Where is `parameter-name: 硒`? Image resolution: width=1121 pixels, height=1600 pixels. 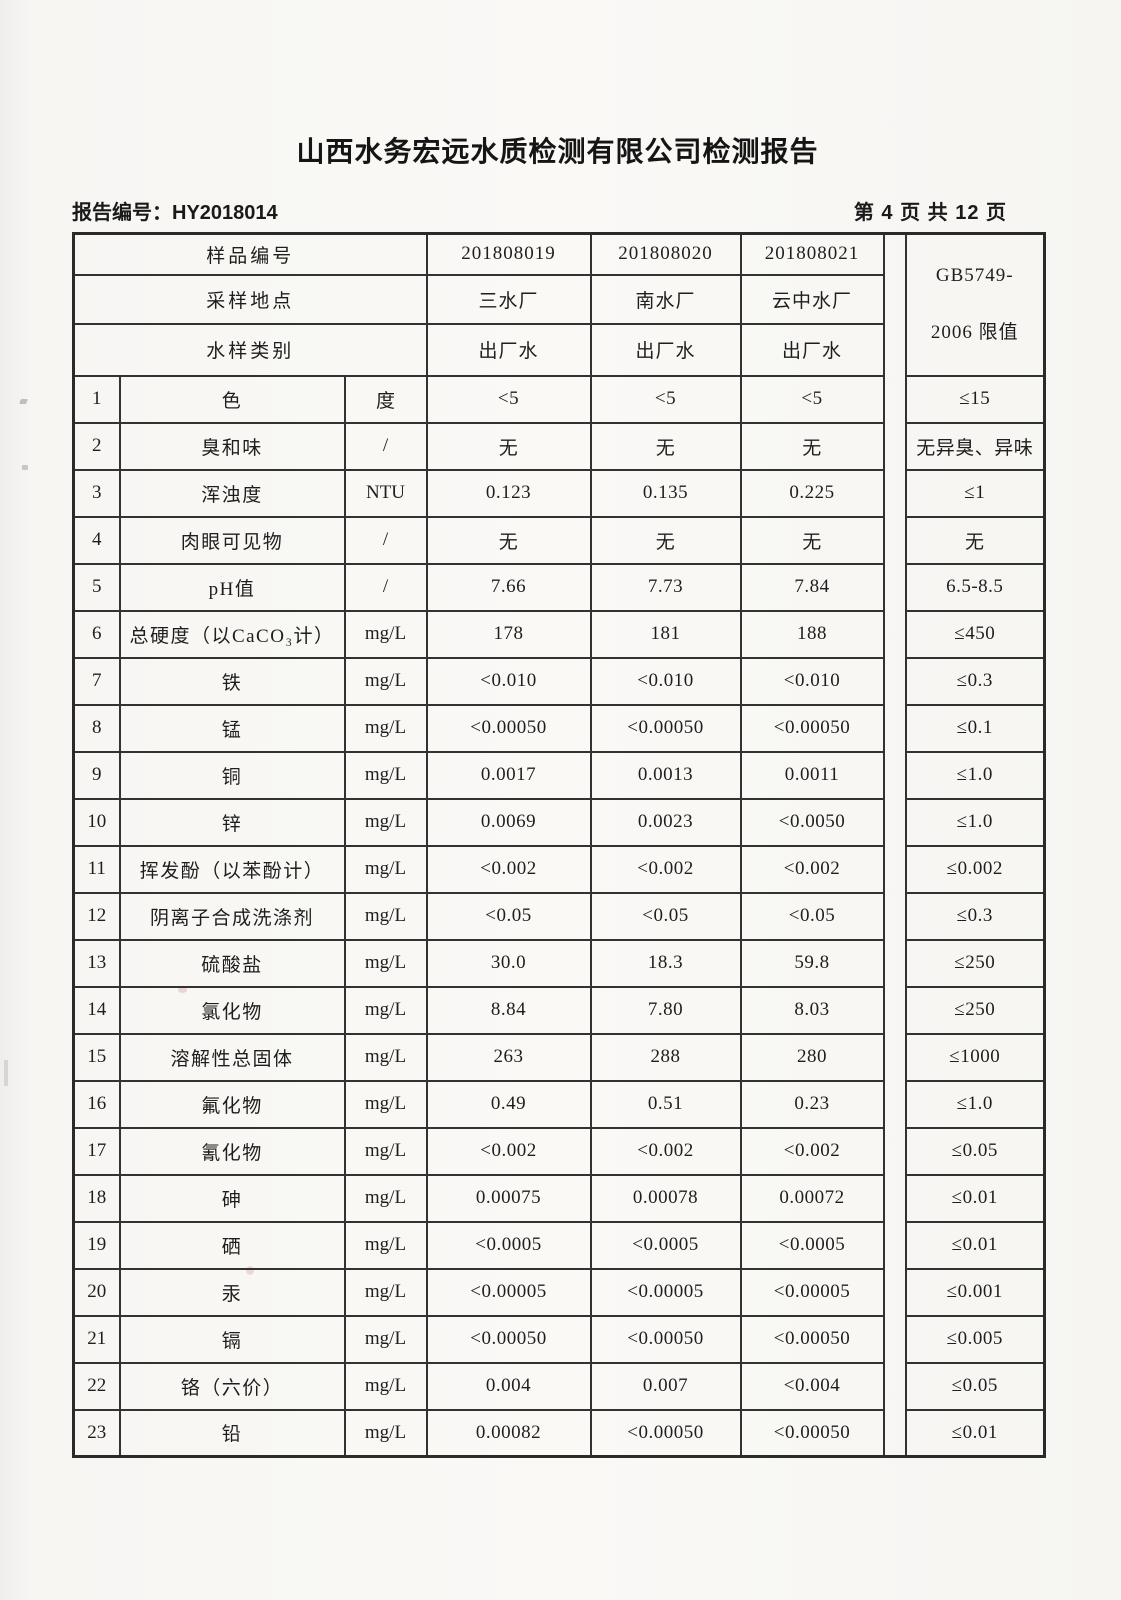 parameter-name: 硒 is located at coordinates (232, 1245).